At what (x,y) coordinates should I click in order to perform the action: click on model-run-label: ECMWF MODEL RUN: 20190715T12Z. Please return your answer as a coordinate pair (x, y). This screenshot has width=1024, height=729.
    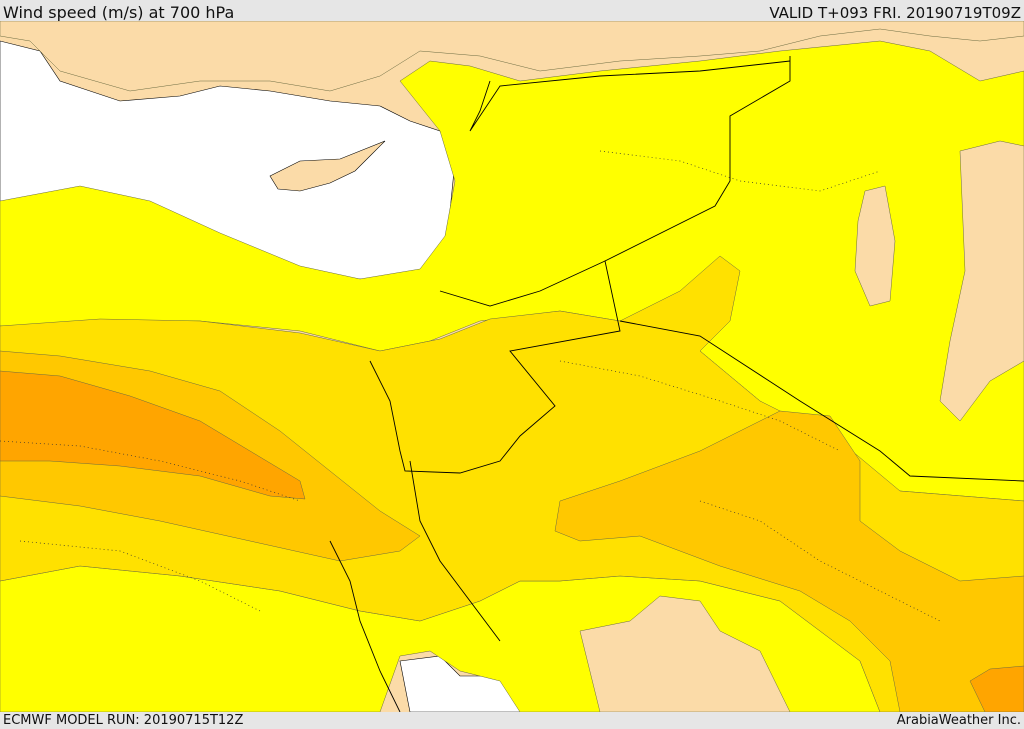
    Looking at the image, I should click on (123, 720).